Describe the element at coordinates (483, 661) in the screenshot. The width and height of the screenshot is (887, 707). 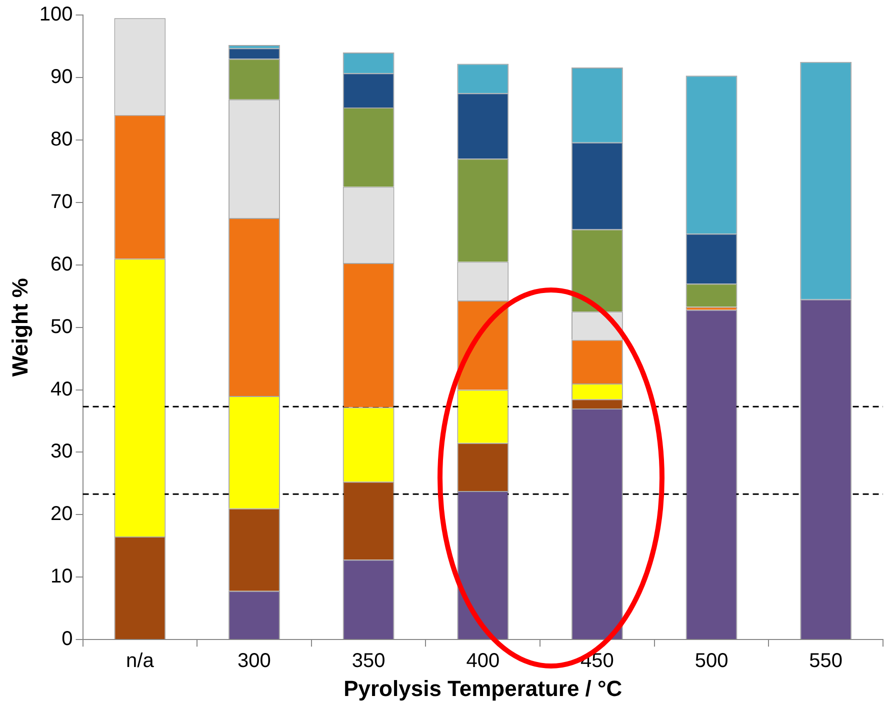
I see `x-tick-label: 400` at that location.